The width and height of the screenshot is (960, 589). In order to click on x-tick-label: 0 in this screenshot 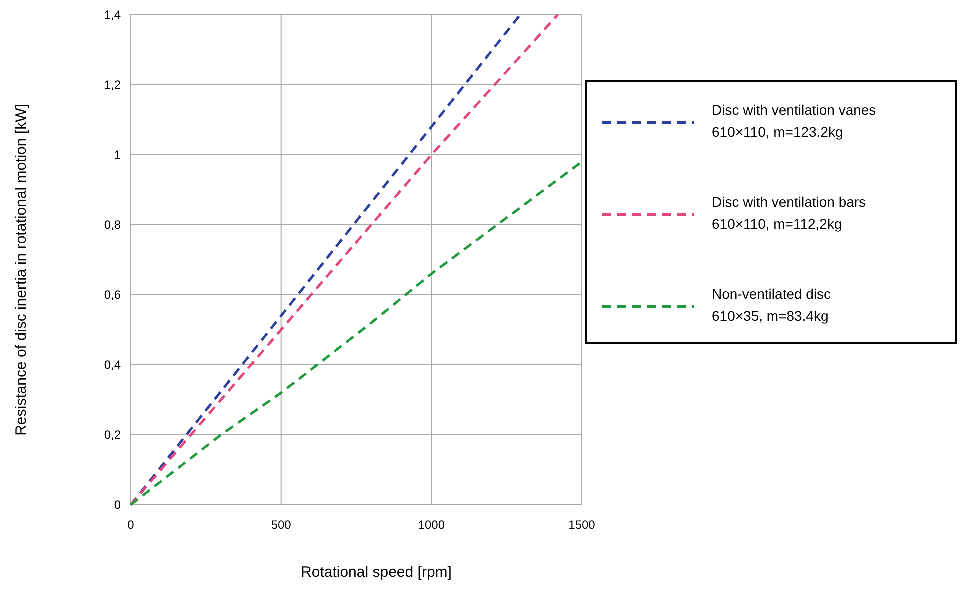, I will do `click(131, 525)`.